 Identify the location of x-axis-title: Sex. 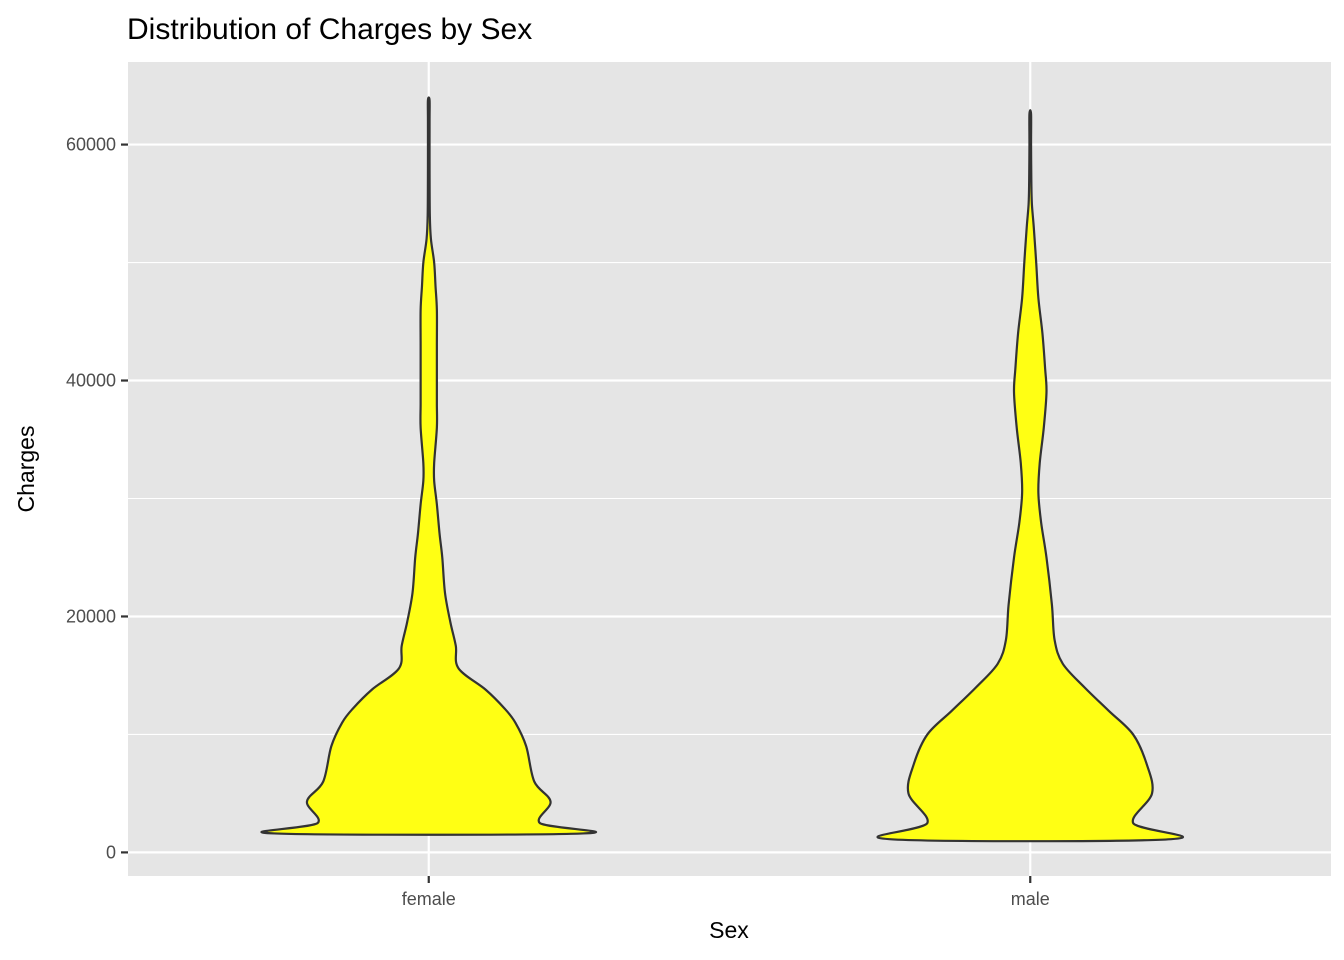
(729, 930).